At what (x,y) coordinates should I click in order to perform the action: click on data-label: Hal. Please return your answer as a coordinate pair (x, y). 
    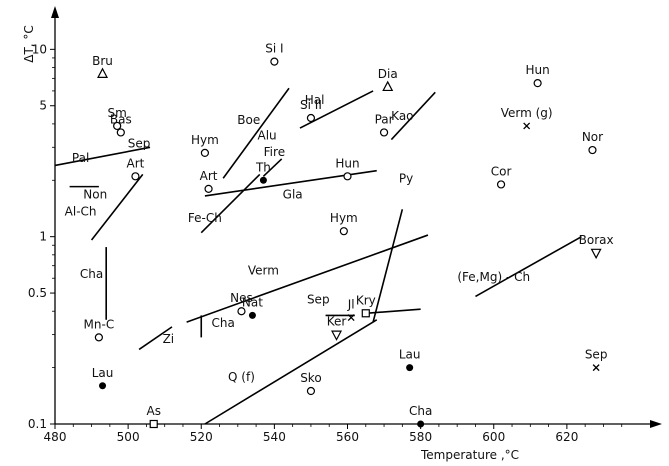
    Looking at the image, I should click on (315, 100).